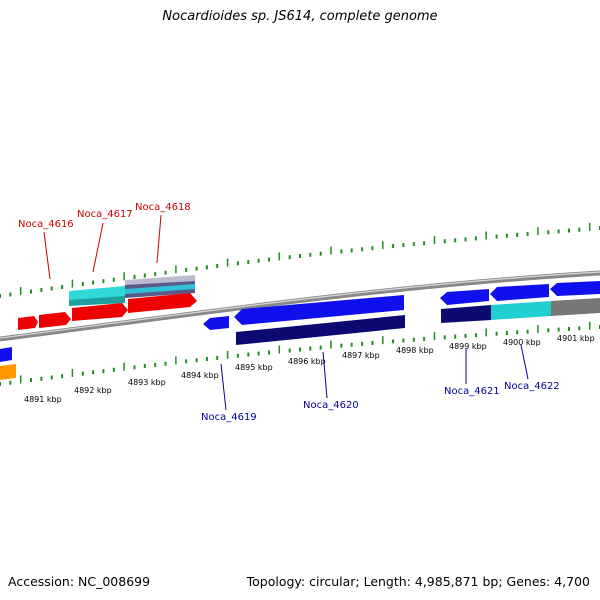 The width and height of the screenshot is (600, 600). I want to click on kbp-tick-label: 4898 kbp, so click(415, 350).